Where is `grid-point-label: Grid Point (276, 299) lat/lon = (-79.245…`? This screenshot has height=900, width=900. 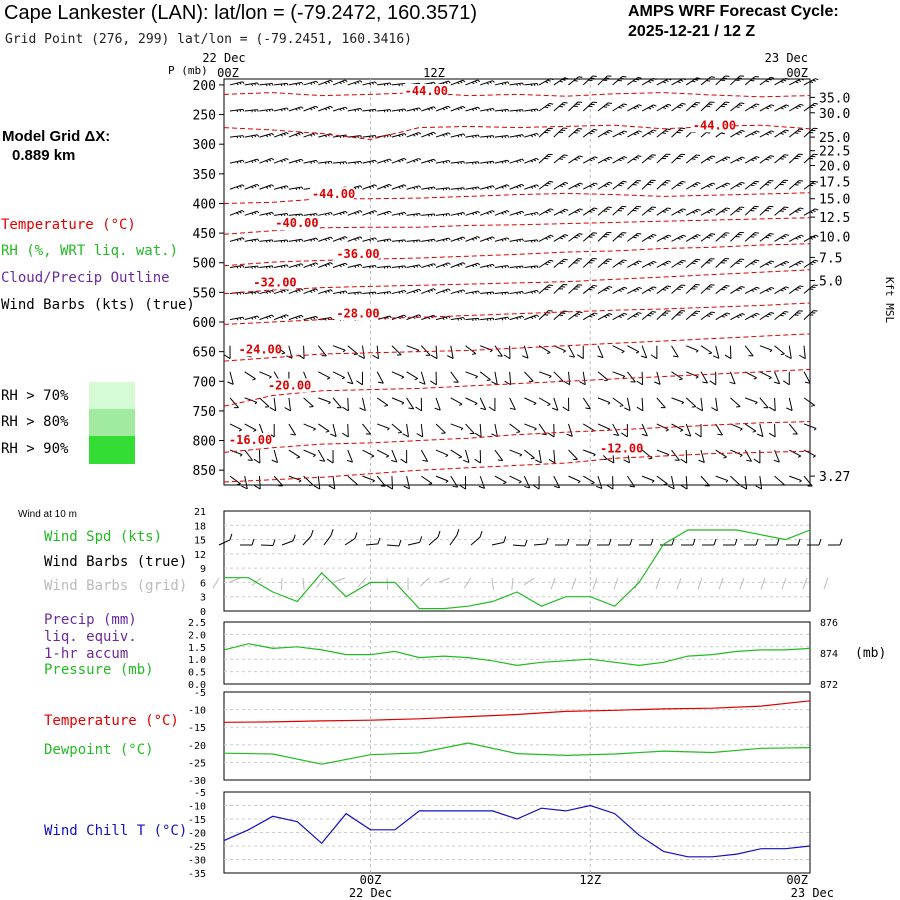 grid-point-label: Grid Point (276, 299) lat/lon = (-79.245… is located at coordinates (208, 39).